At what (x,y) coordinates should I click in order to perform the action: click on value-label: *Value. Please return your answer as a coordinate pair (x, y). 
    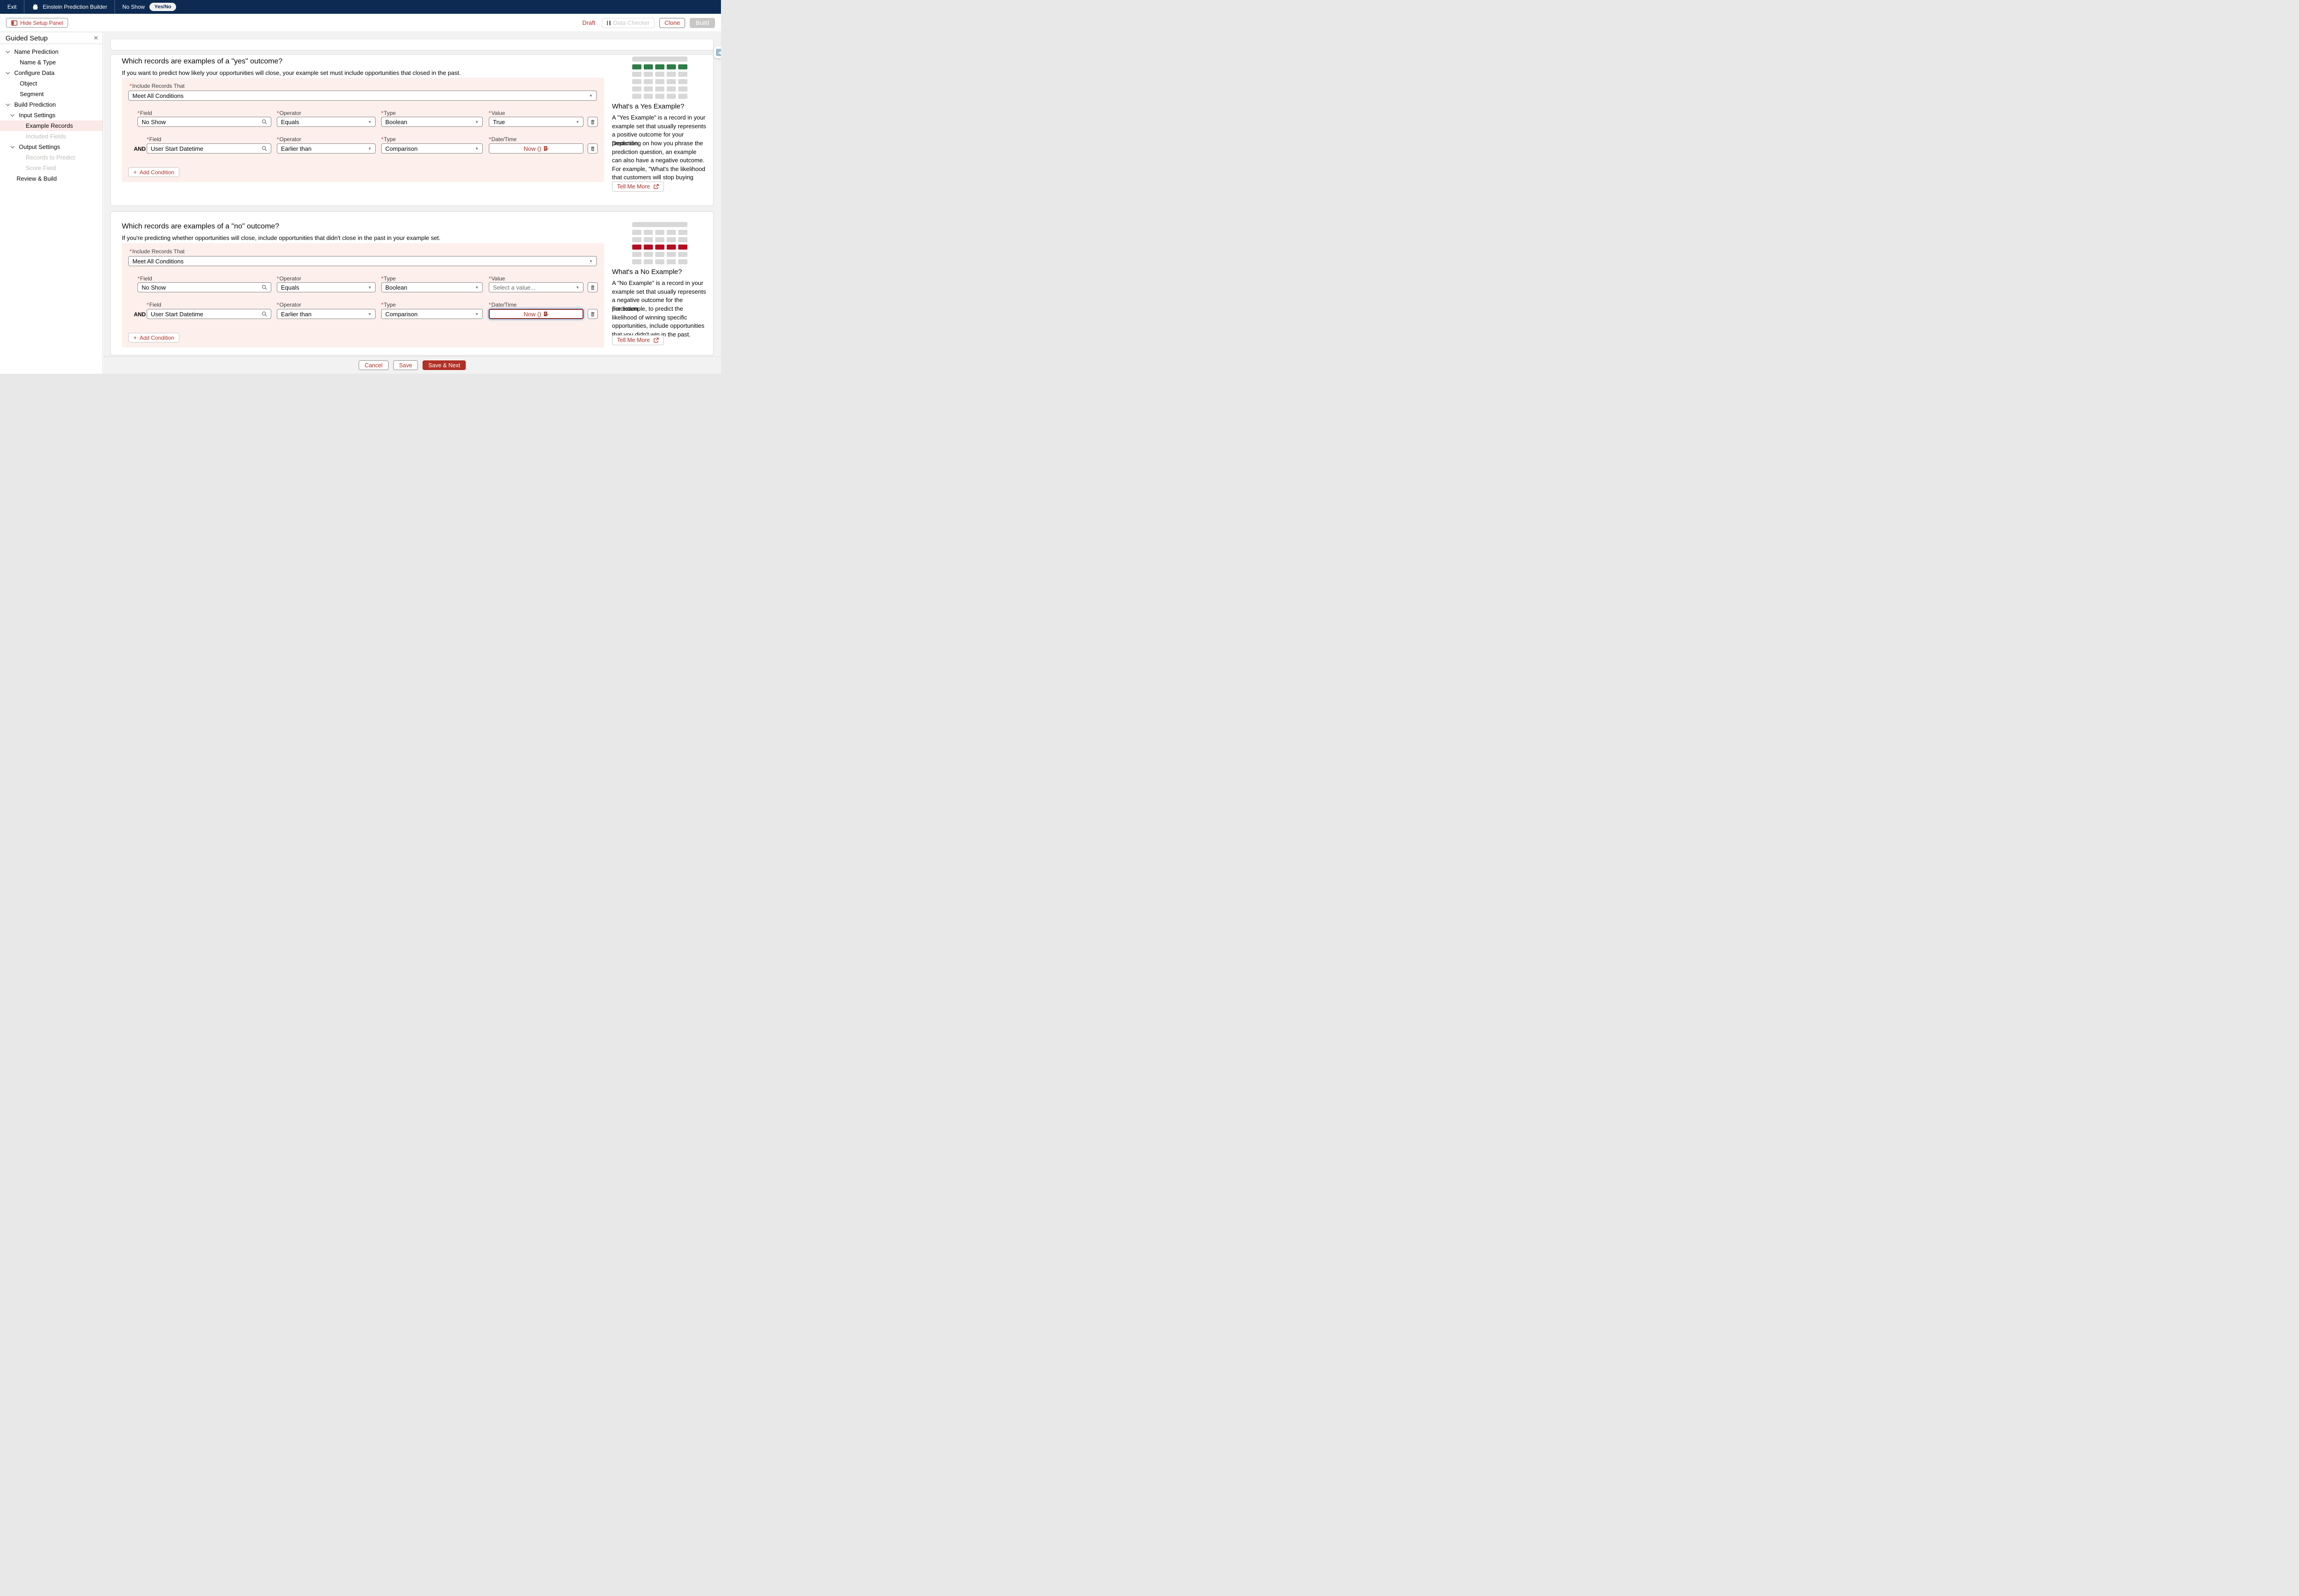
    Looking at the image, I should click on (497, 278).